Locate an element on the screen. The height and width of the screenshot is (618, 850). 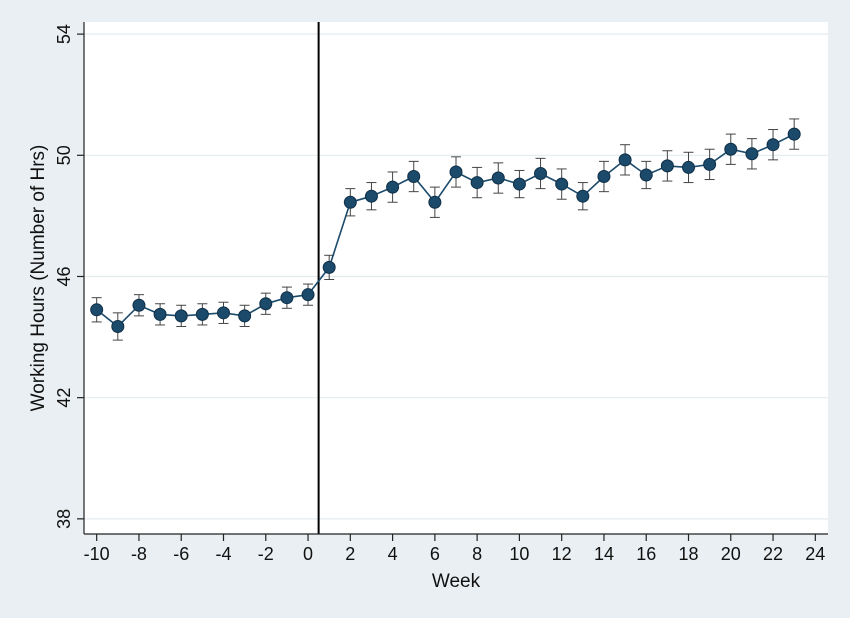
y-tick-label: 54 is located at coordinates (64, 34).